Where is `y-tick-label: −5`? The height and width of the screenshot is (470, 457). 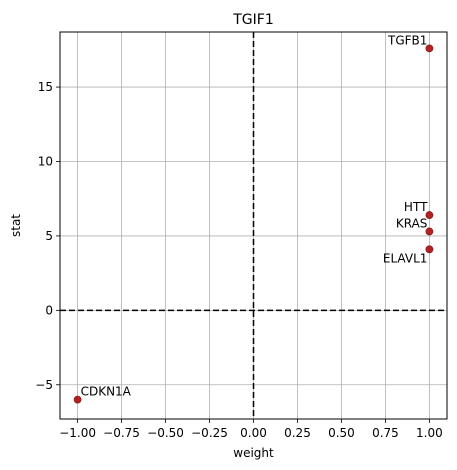 y-tick-label: −5 is located at coordinates (44, 385).